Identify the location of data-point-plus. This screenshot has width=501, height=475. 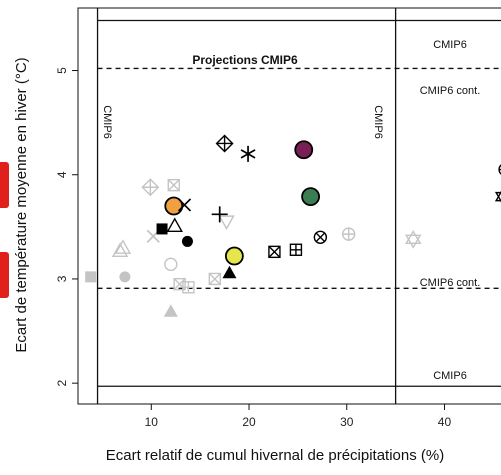
(219, 214).